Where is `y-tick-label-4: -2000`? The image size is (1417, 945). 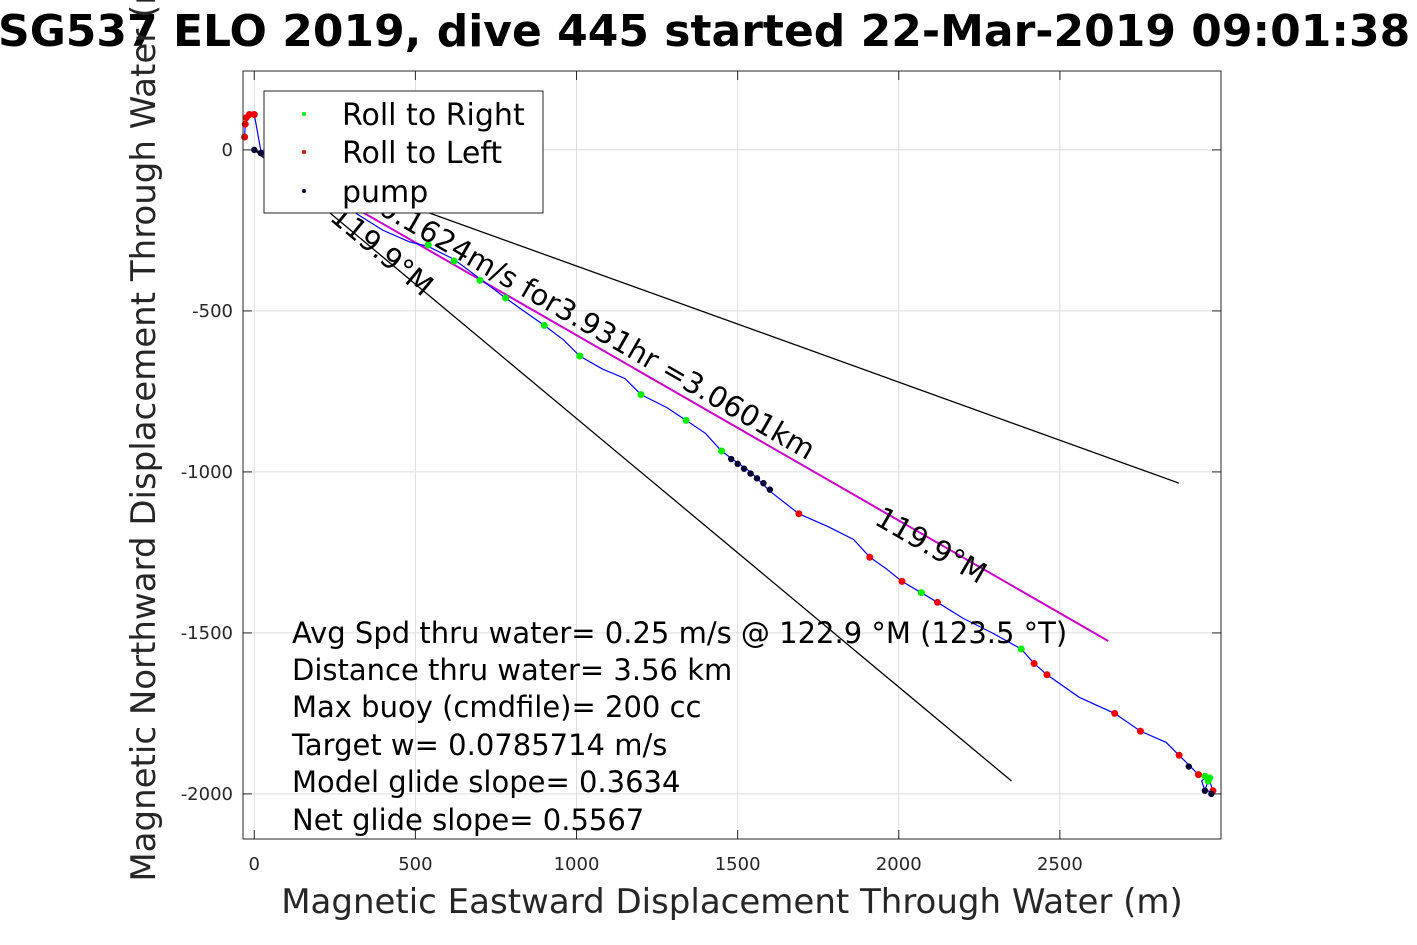 y-tick-label-4: -2000 is located at coordinates (207, 794).